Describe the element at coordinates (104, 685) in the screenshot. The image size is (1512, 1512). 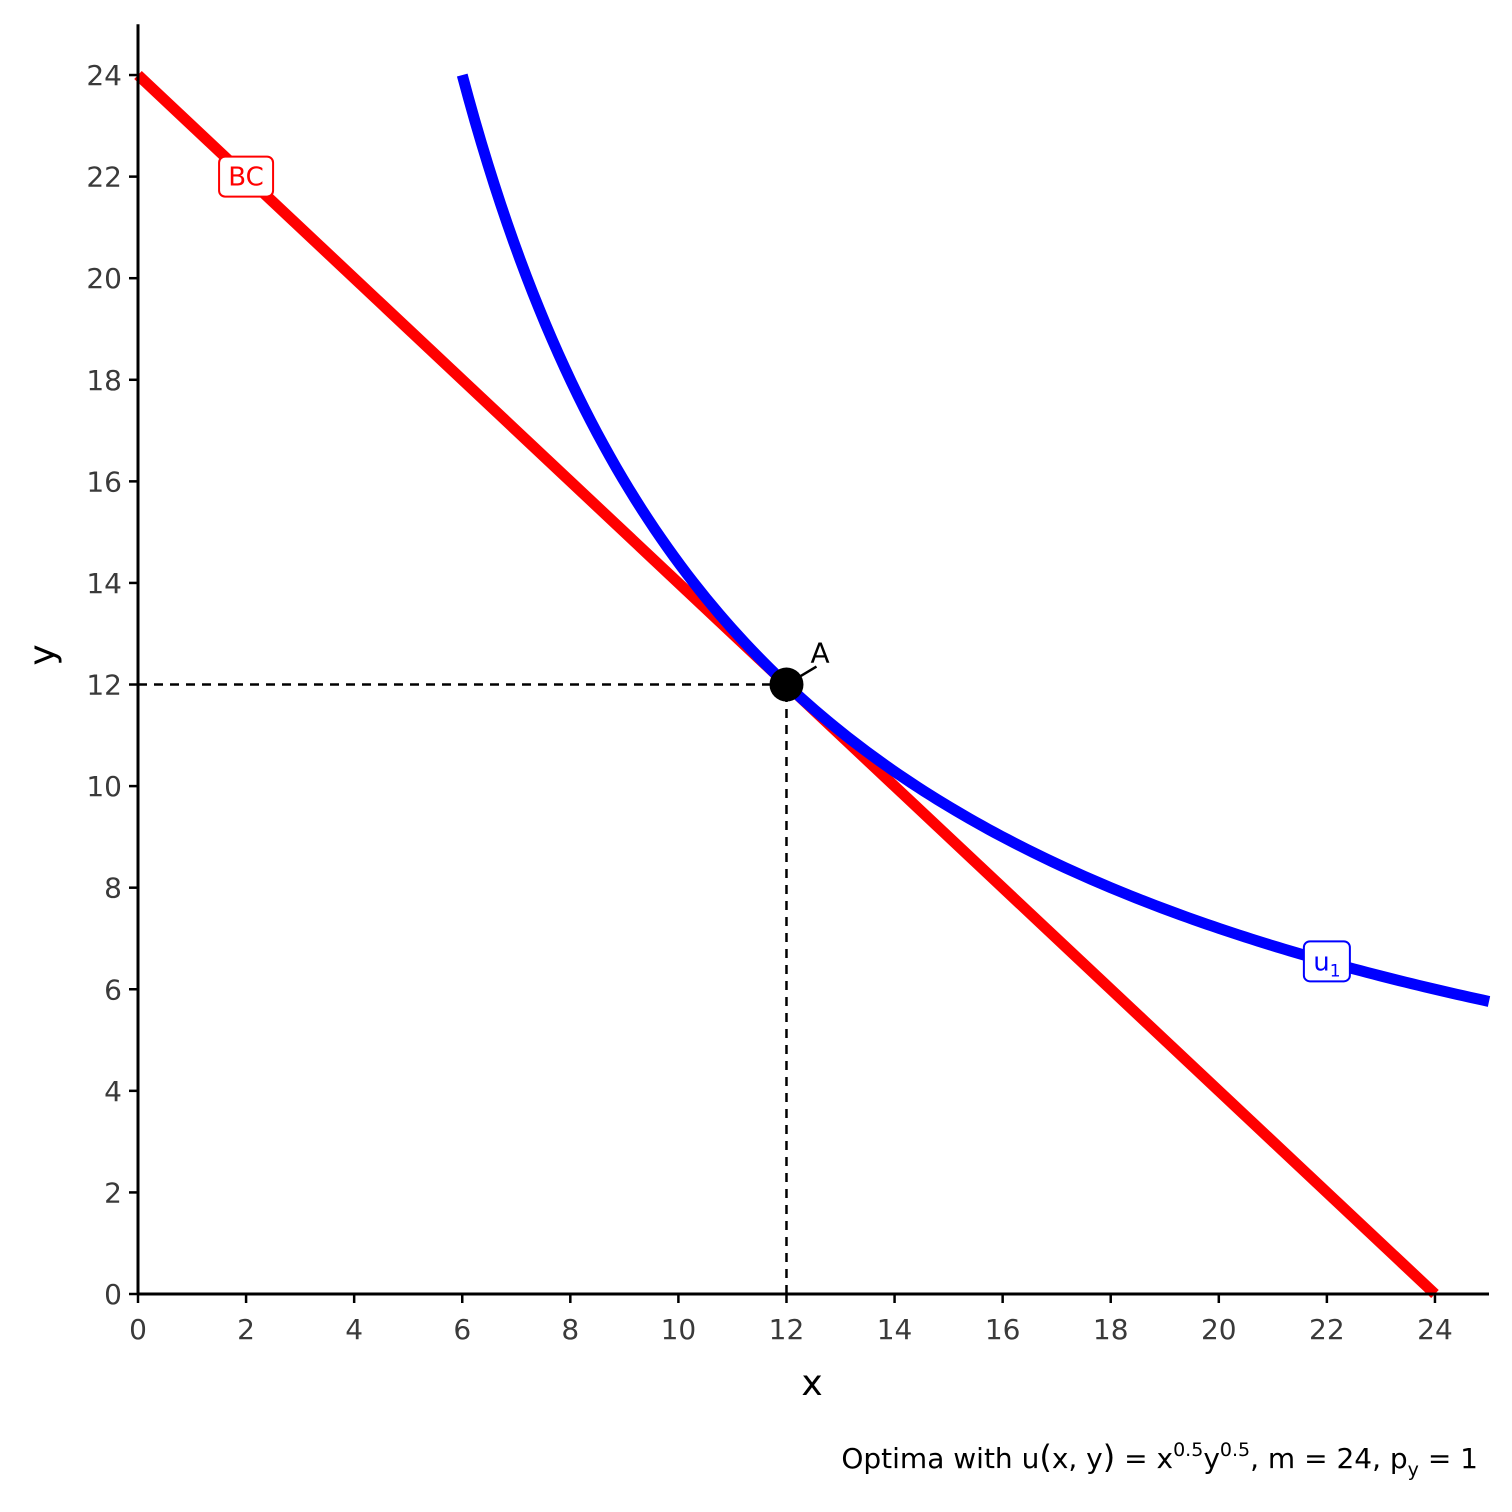
I see `y-tick-label-12: 12` at that location.